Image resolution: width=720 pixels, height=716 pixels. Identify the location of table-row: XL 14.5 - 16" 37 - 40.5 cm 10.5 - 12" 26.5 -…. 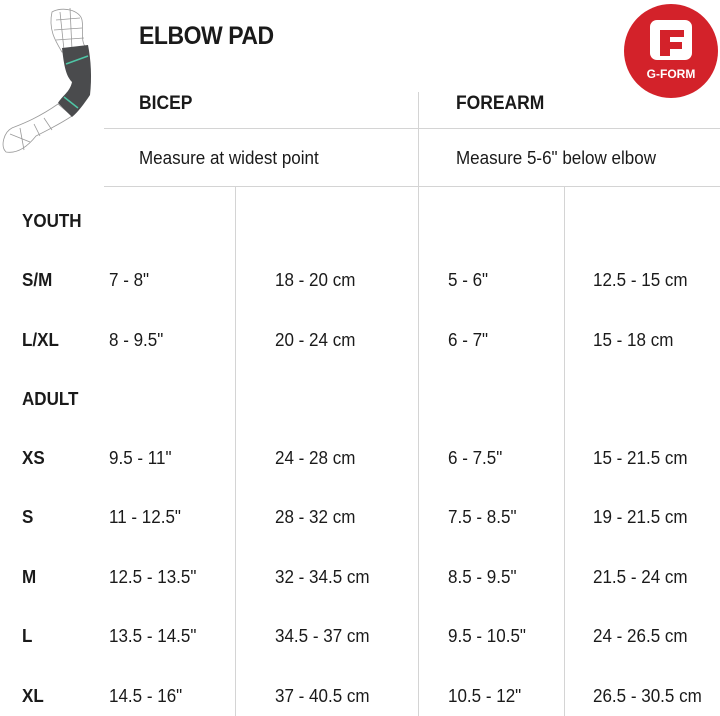
(360, 700).